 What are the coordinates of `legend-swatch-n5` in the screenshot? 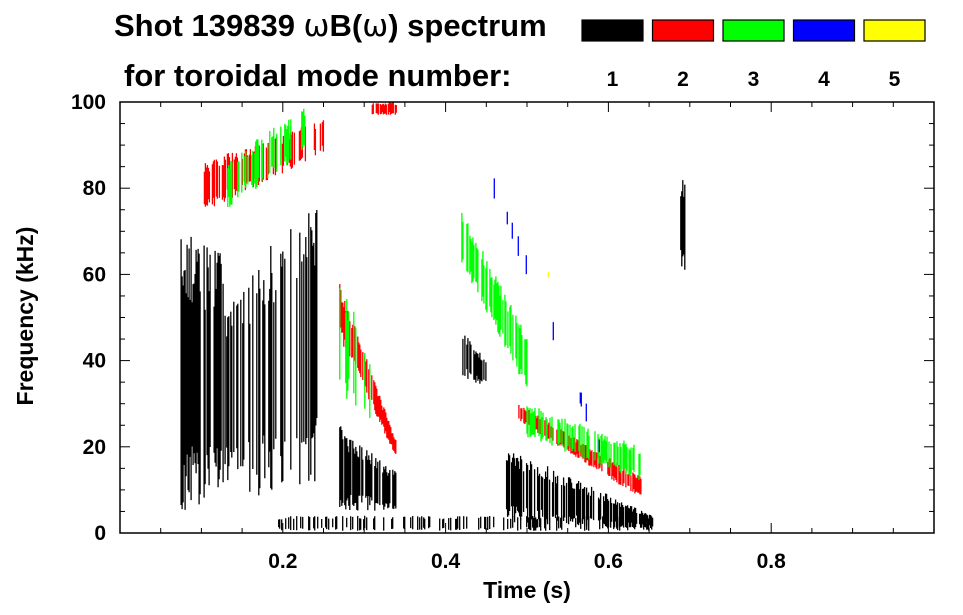 It's located at (894, 30).